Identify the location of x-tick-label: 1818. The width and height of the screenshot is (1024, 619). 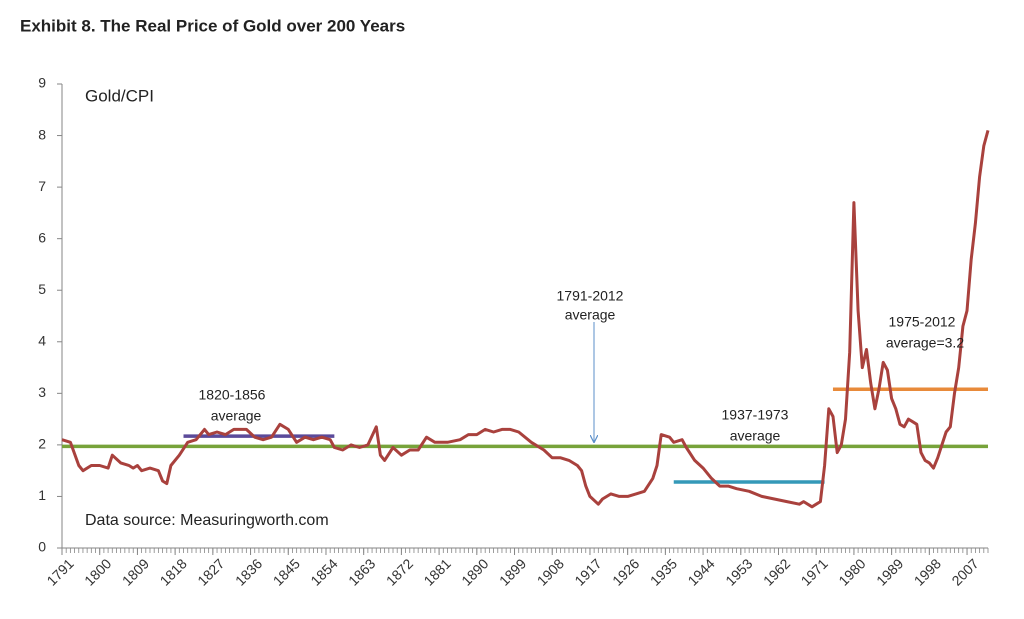
(173, 571).